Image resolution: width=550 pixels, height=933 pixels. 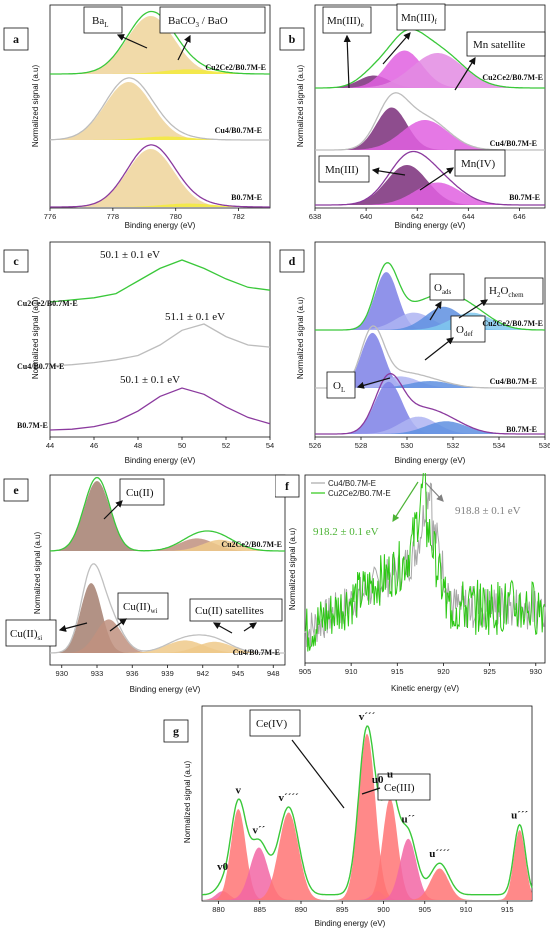 What do you see at coordinates (61, 673) in the screenshot?
I see `x-tick-label: 930` at bounding box center [61, 673].